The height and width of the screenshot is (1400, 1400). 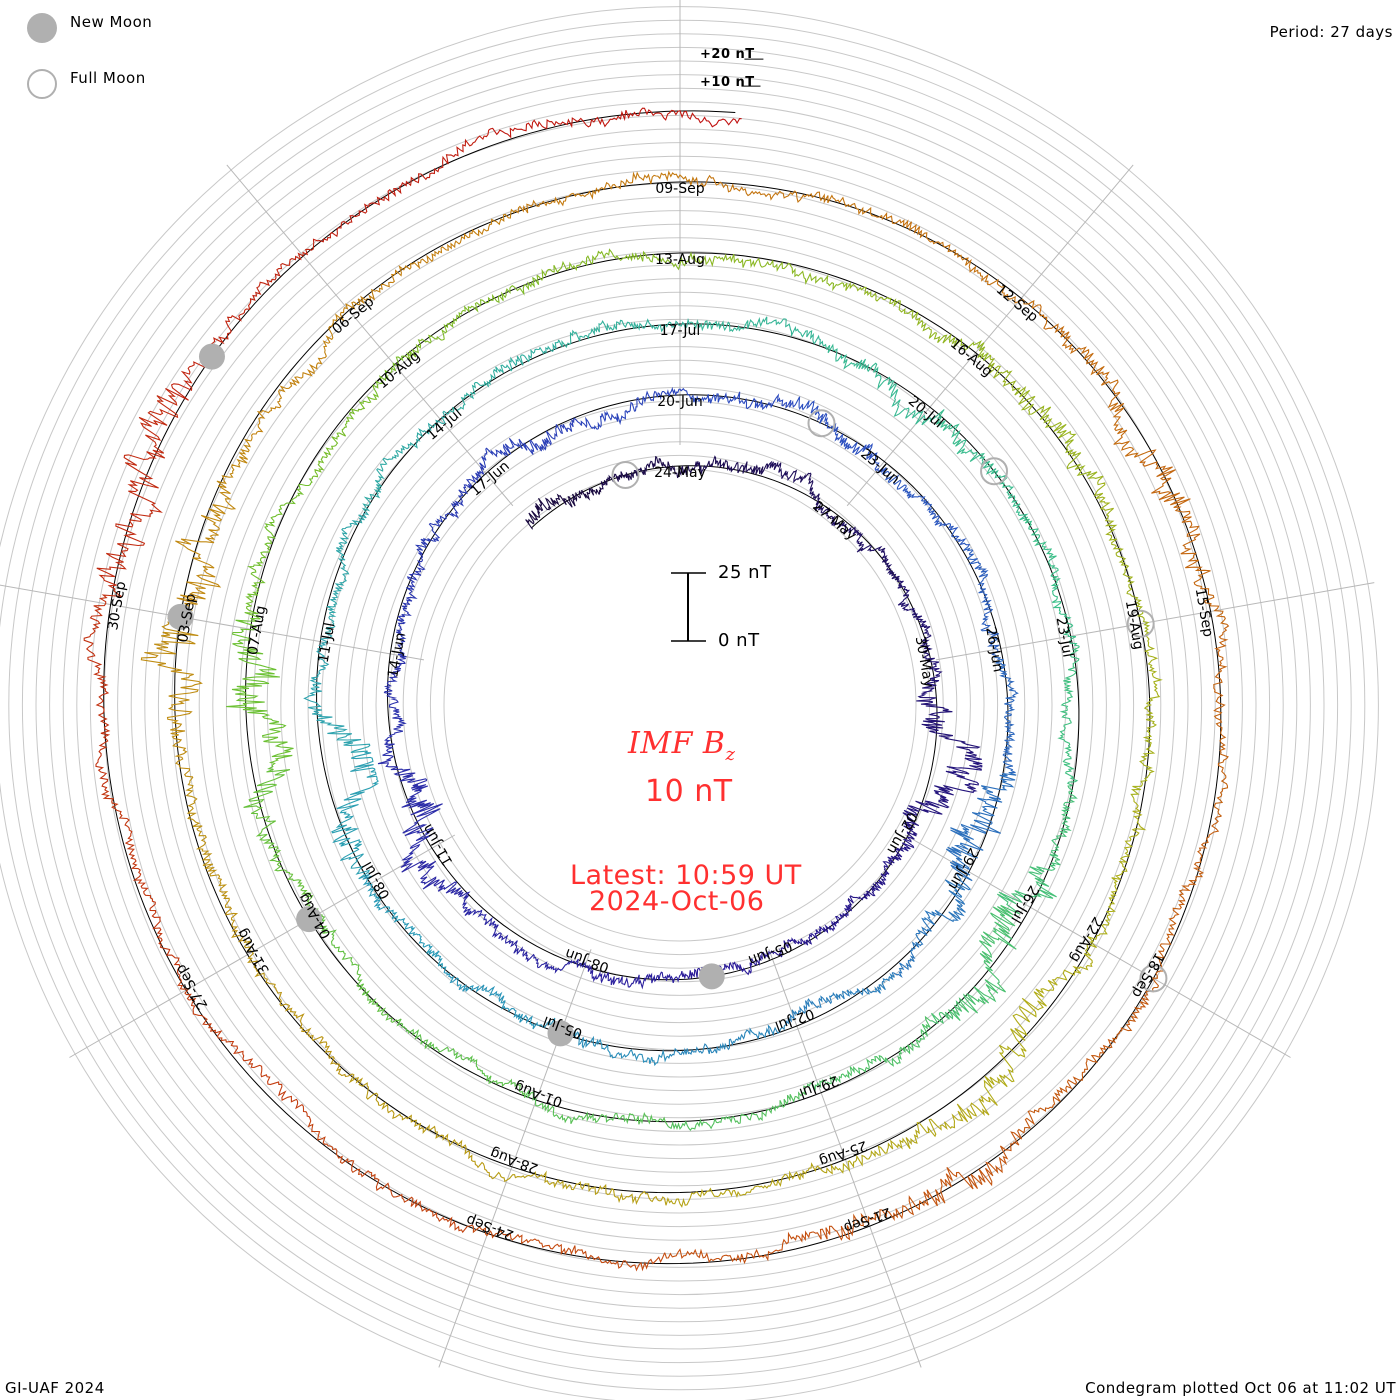 What do you see at coordinates (924, 662) in the screenshot?
I see `date-label: 30-May` at bounding box center [924, 662].